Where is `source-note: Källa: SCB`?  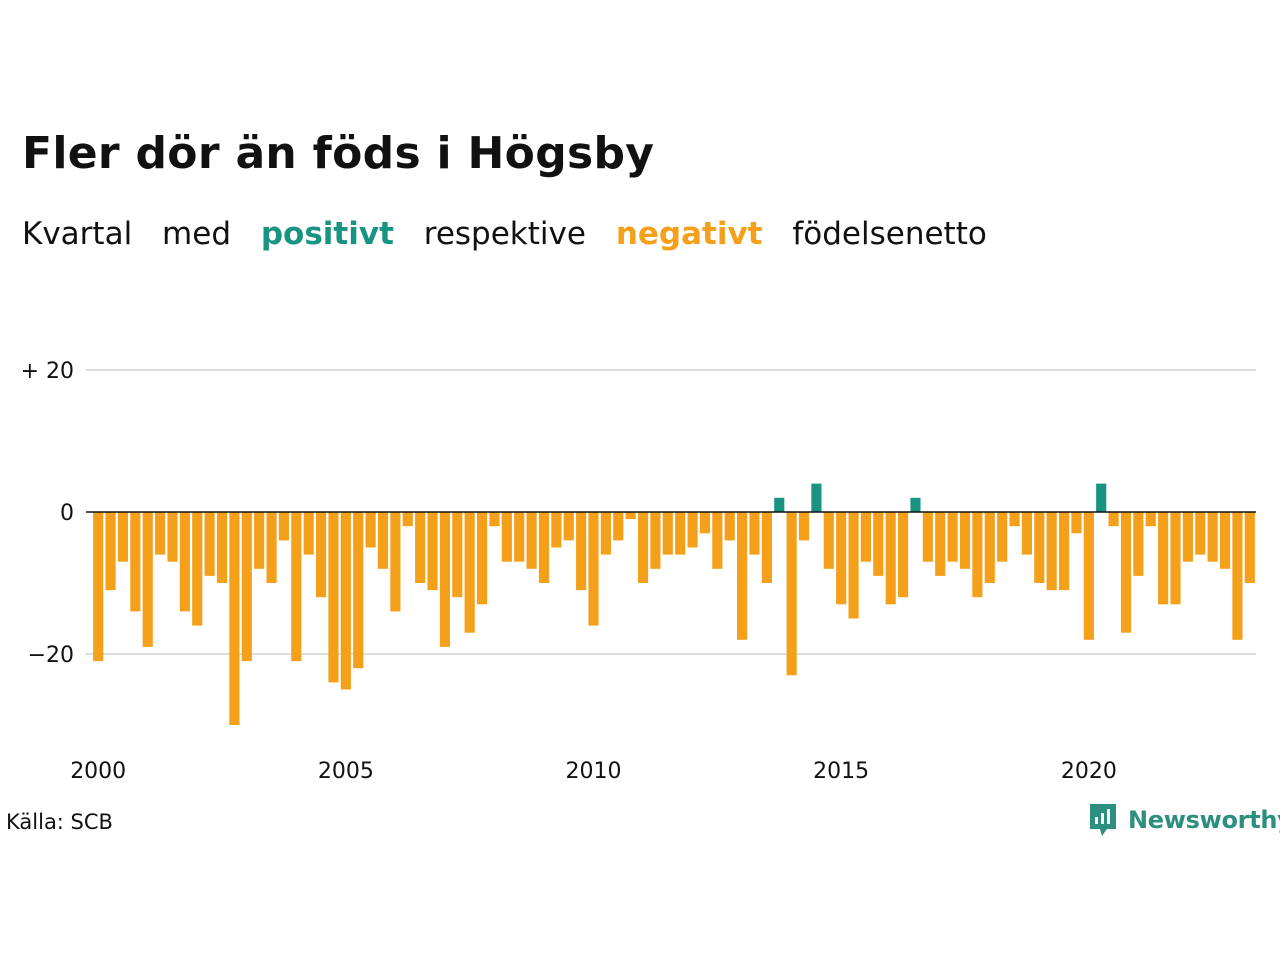
source-note: Källa: SCB is located at coordinates (59, 822).